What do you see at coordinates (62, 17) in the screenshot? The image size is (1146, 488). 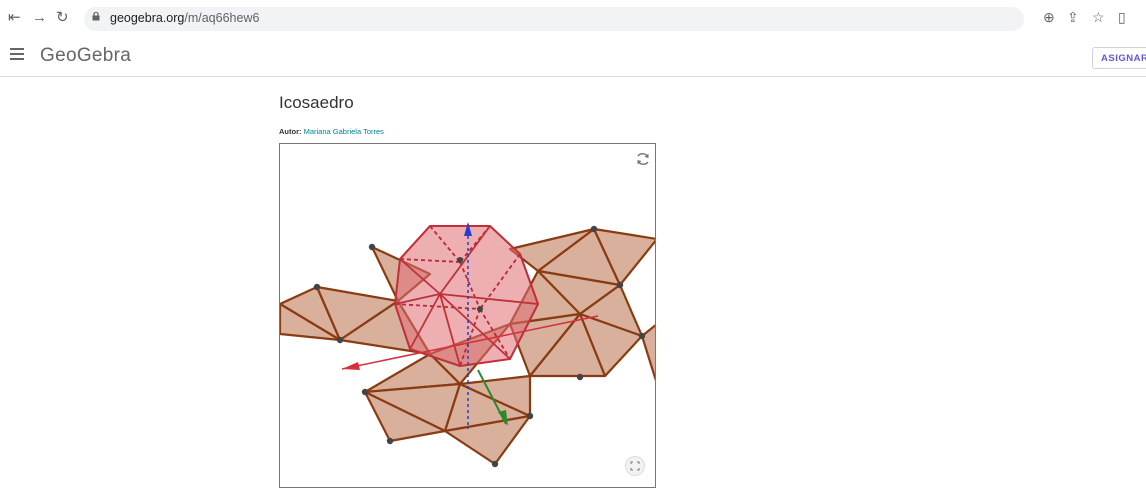 I see `reload-icon: ↻` at bounding box center [62, 17].